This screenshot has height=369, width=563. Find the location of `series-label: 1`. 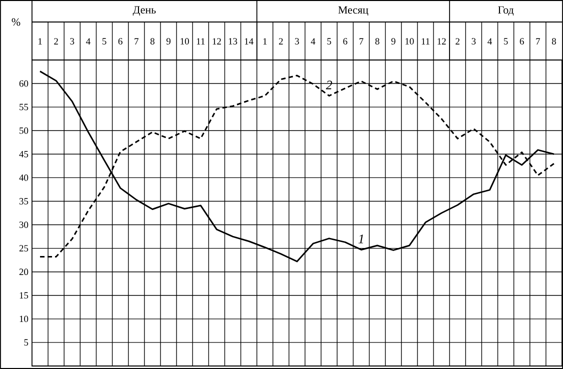

series-label: 1 is located at coordinates (361, 239).